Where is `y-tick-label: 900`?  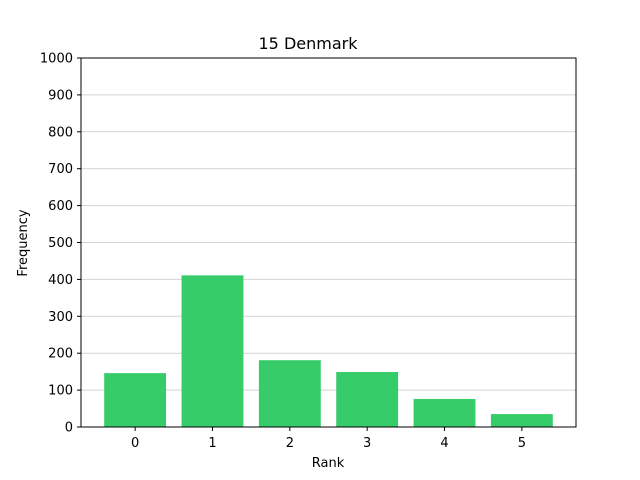 y-tick-label: 900 is located at coordinates (60, 95).